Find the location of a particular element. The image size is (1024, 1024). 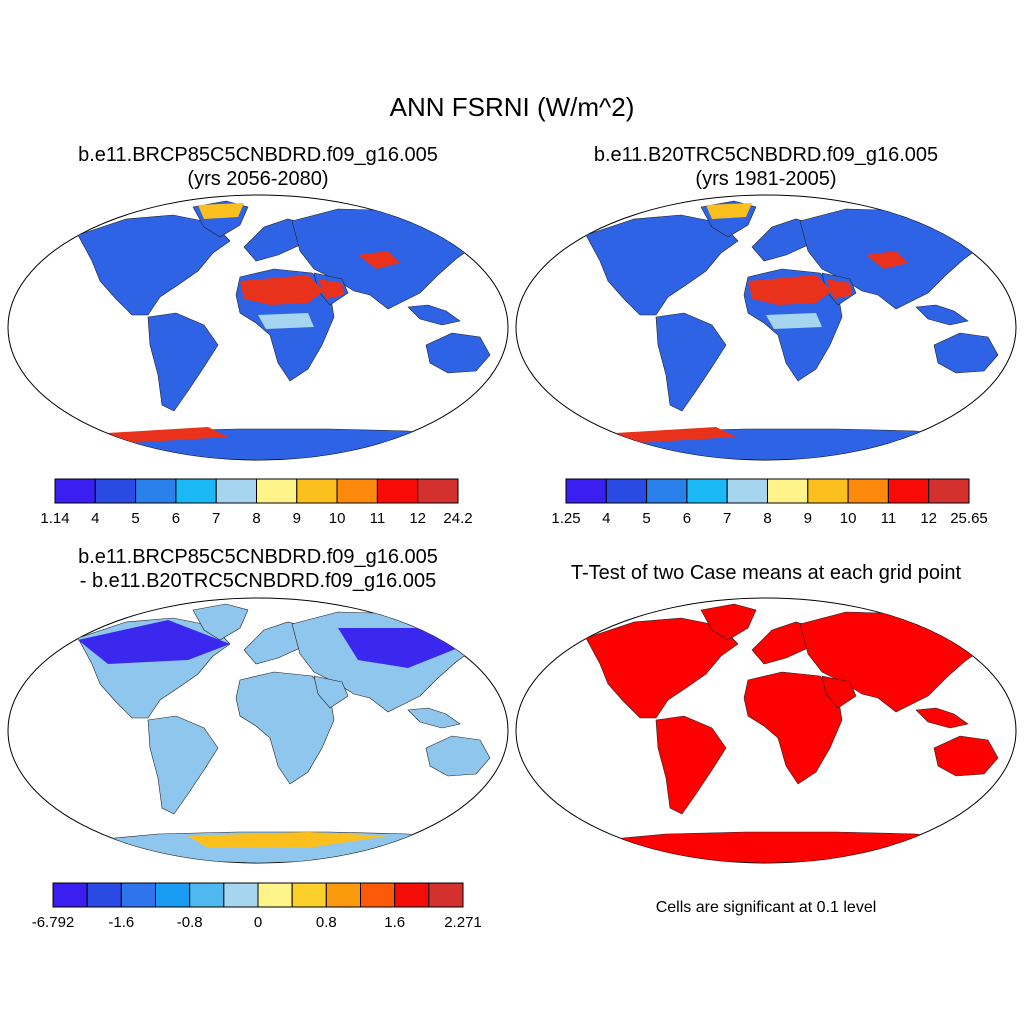

map-diff-antarctic-region is located at coordinates (288, 840).